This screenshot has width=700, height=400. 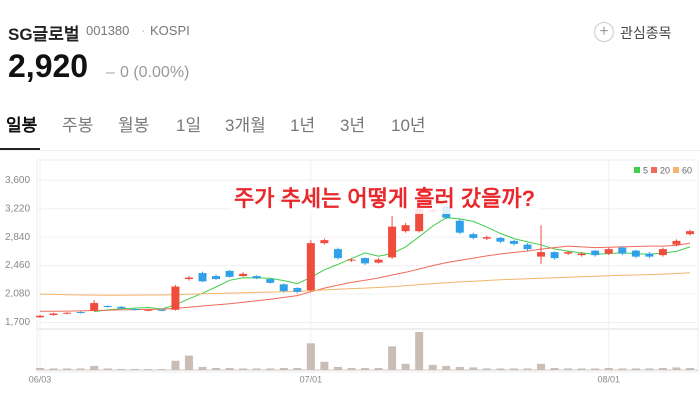 I want to click on y-tick-label: 3,600, so click(x=17, y=180).